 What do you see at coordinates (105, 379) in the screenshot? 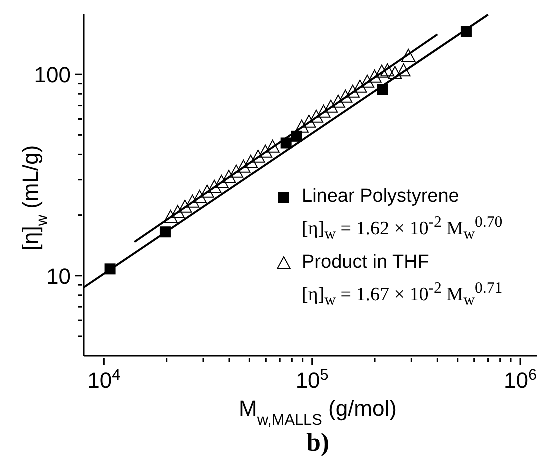
I see `x-tick-label: 10$^{4}$` at bounding box center [105, 379].